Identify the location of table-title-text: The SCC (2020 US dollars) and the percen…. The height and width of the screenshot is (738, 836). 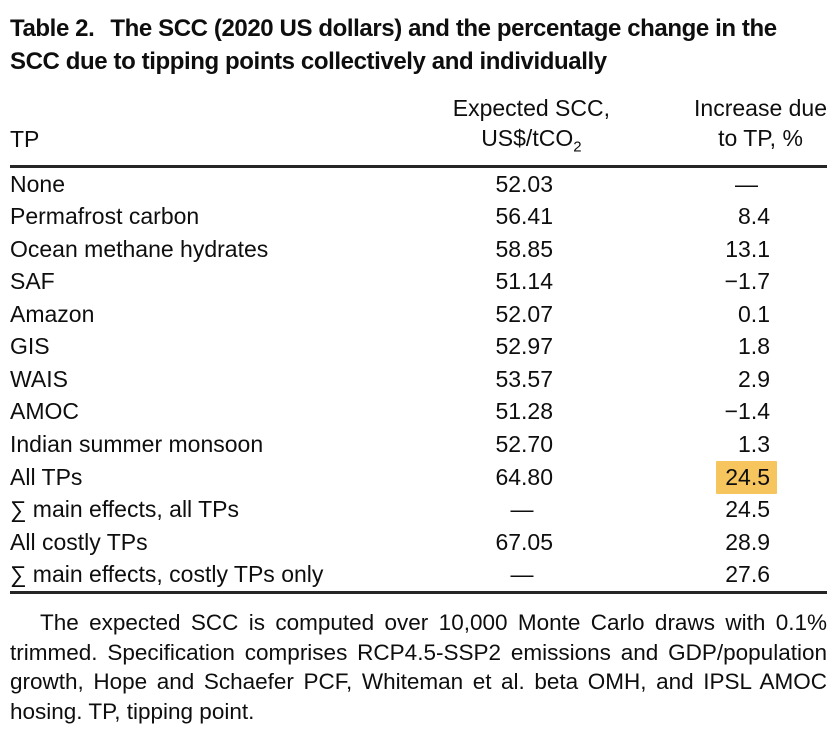
(393, 45).